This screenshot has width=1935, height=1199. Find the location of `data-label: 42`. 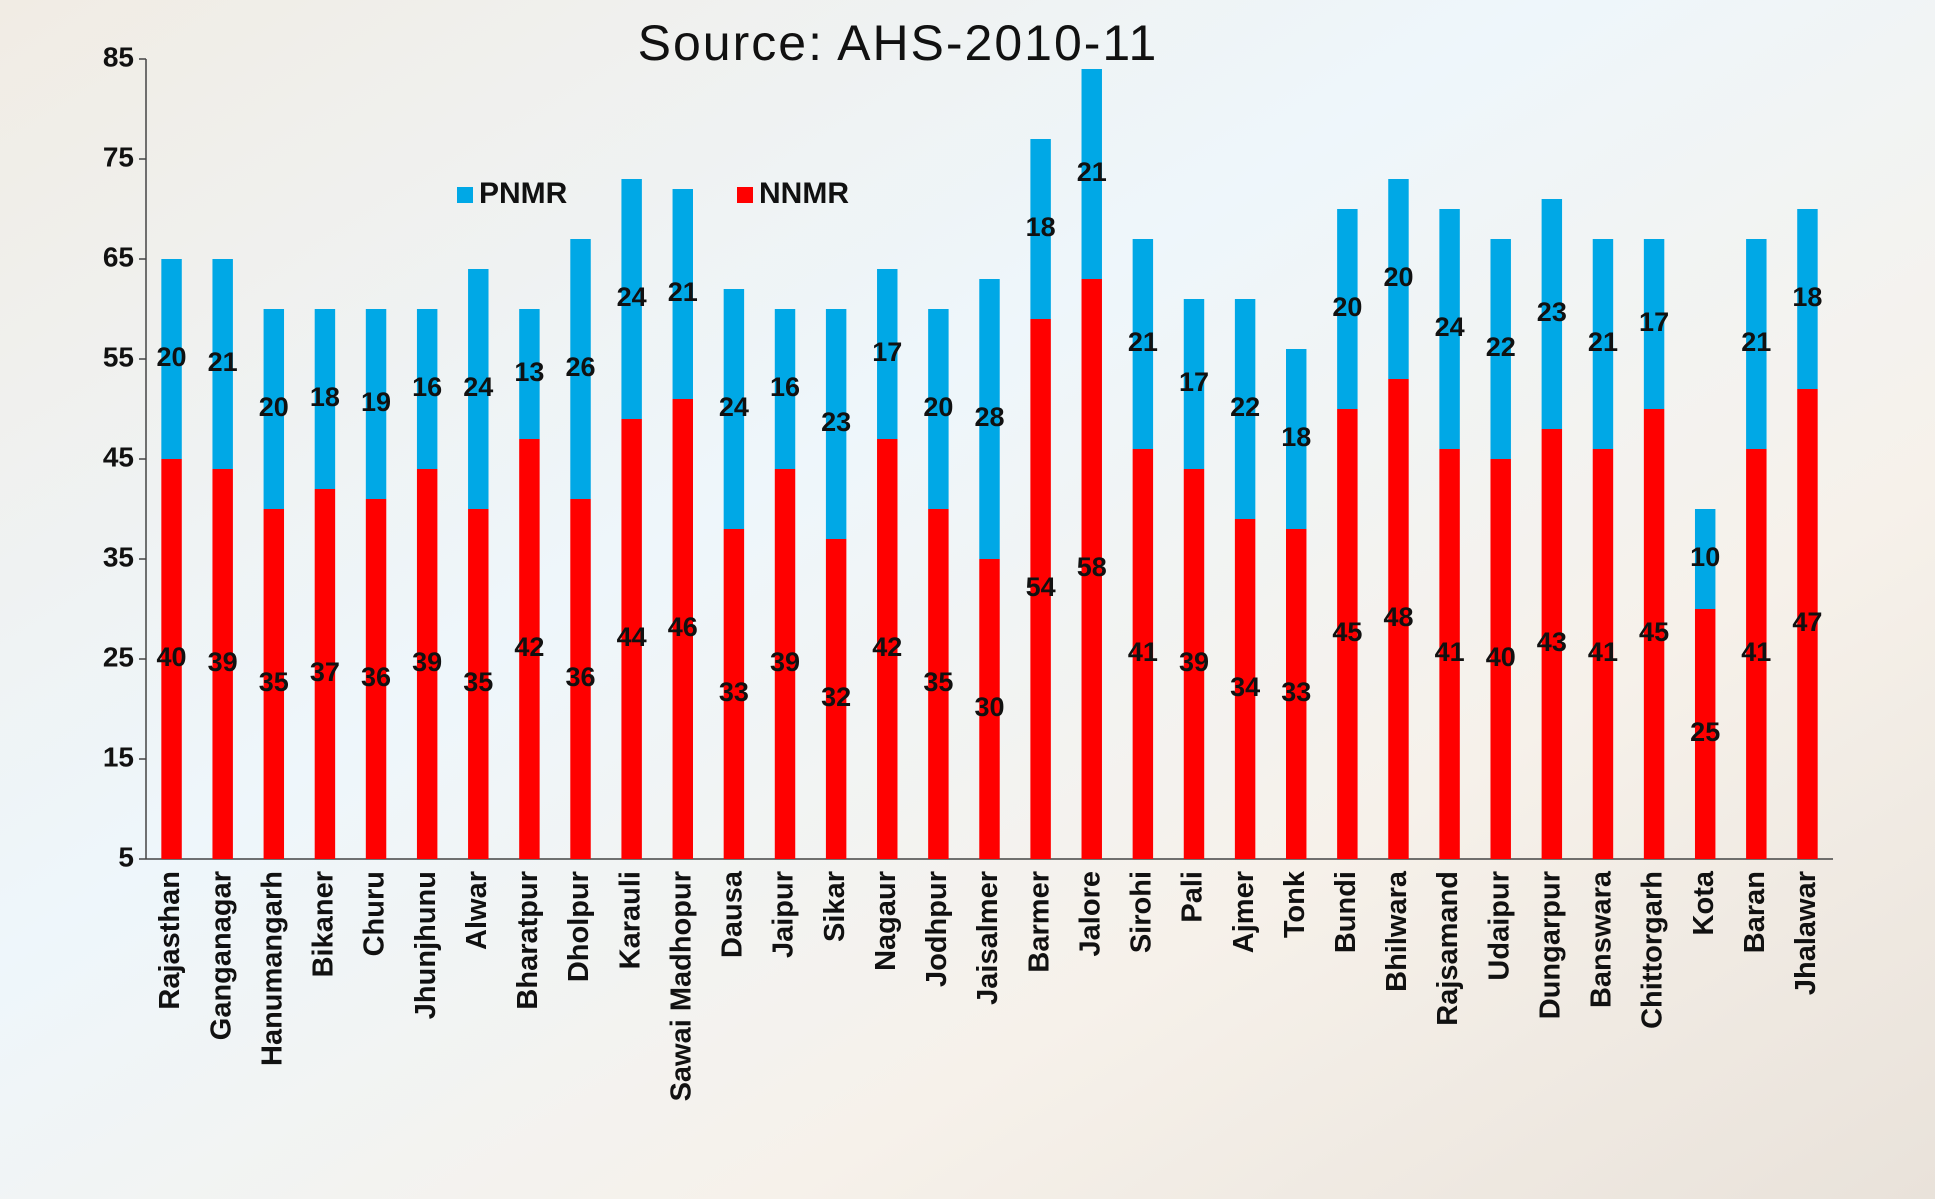

data-label: 42 is located at coordinates (529, 647).